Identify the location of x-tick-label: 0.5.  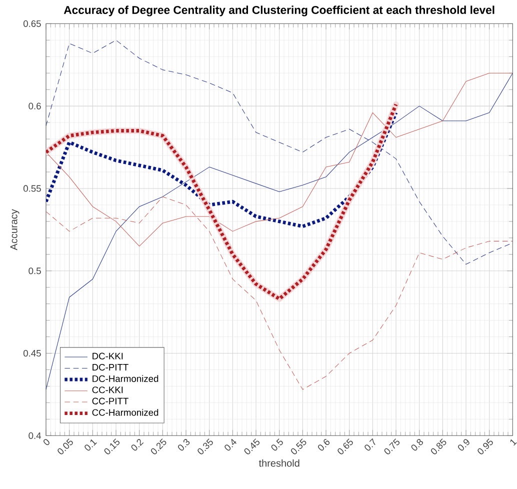
(277, 444).